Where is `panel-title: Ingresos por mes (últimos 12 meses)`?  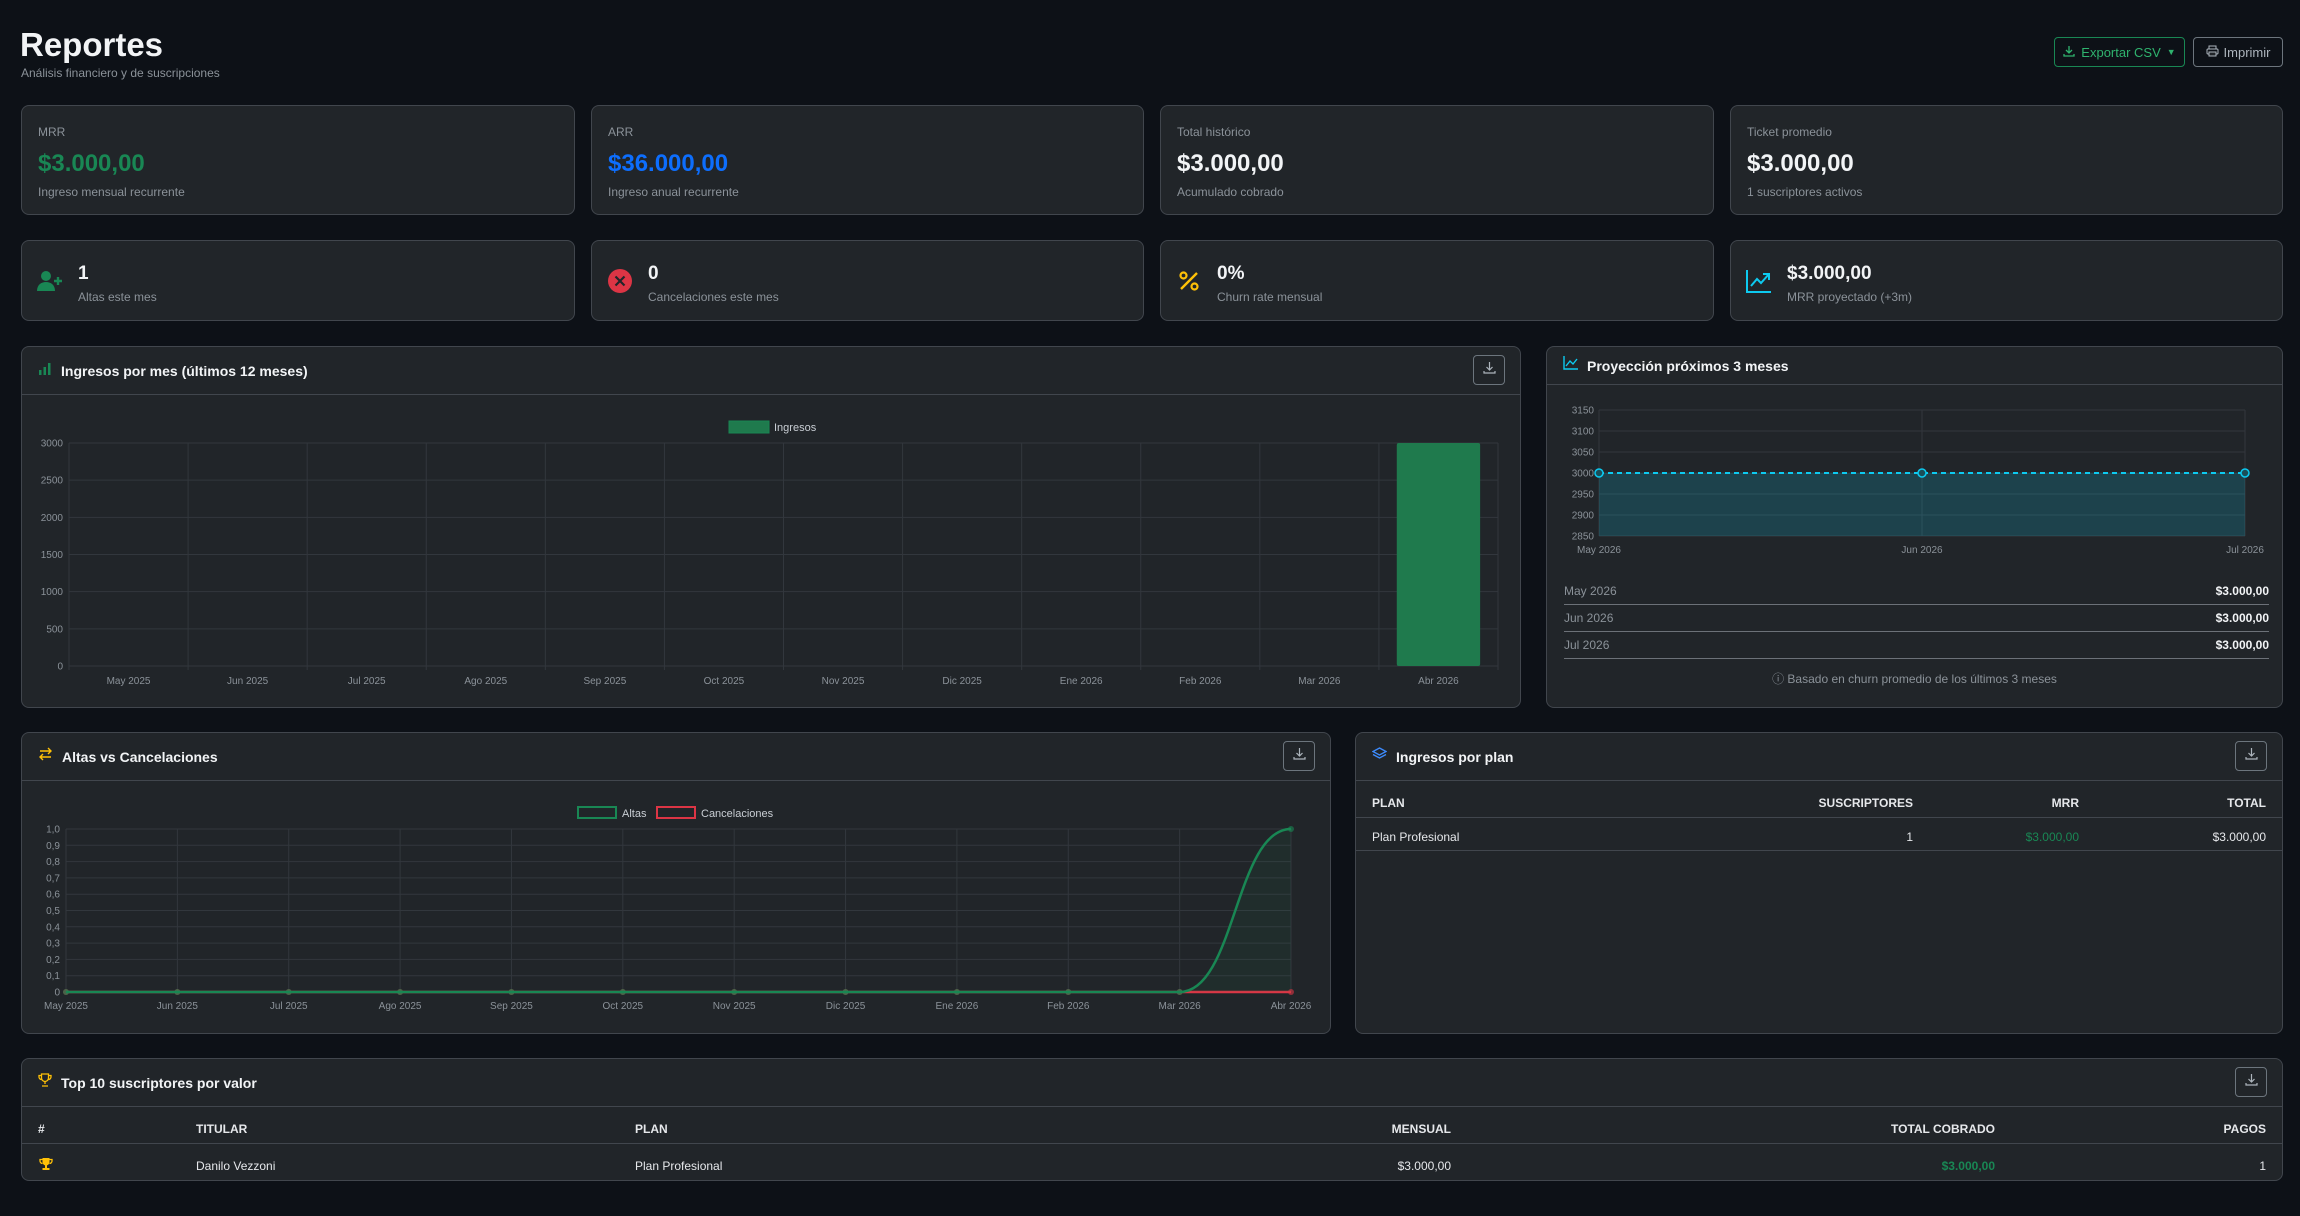 panel-title: Ingresos por mes (últimos 12 meses) is located at coordinates (184, 370).